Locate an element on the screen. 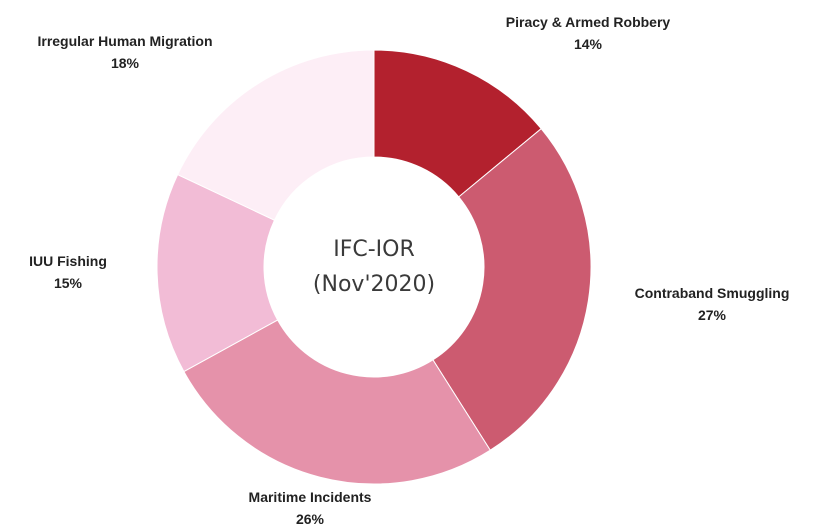  donut-hole is located at coordinates (374, 267).